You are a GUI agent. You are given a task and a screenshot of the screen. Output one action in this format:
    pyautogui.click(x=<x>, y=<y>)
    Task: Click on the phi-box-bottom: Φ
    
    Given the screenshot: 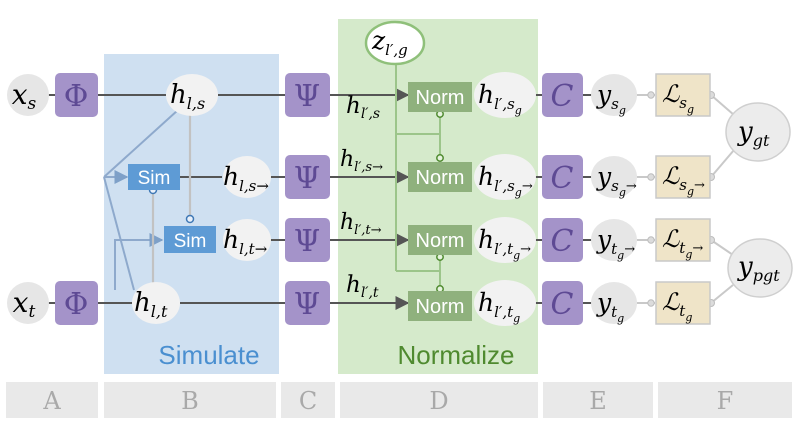 What is the action you would take?
    pyautogui.click(x=76, y=303)
    